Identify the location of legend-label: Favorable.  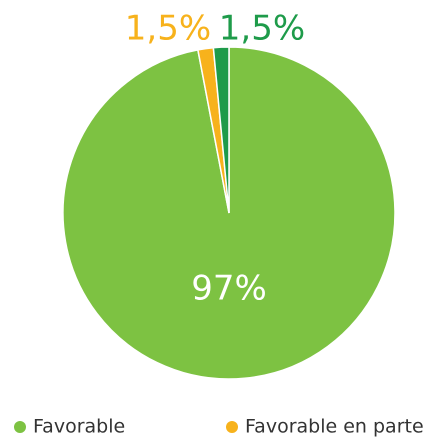
(79, 427).